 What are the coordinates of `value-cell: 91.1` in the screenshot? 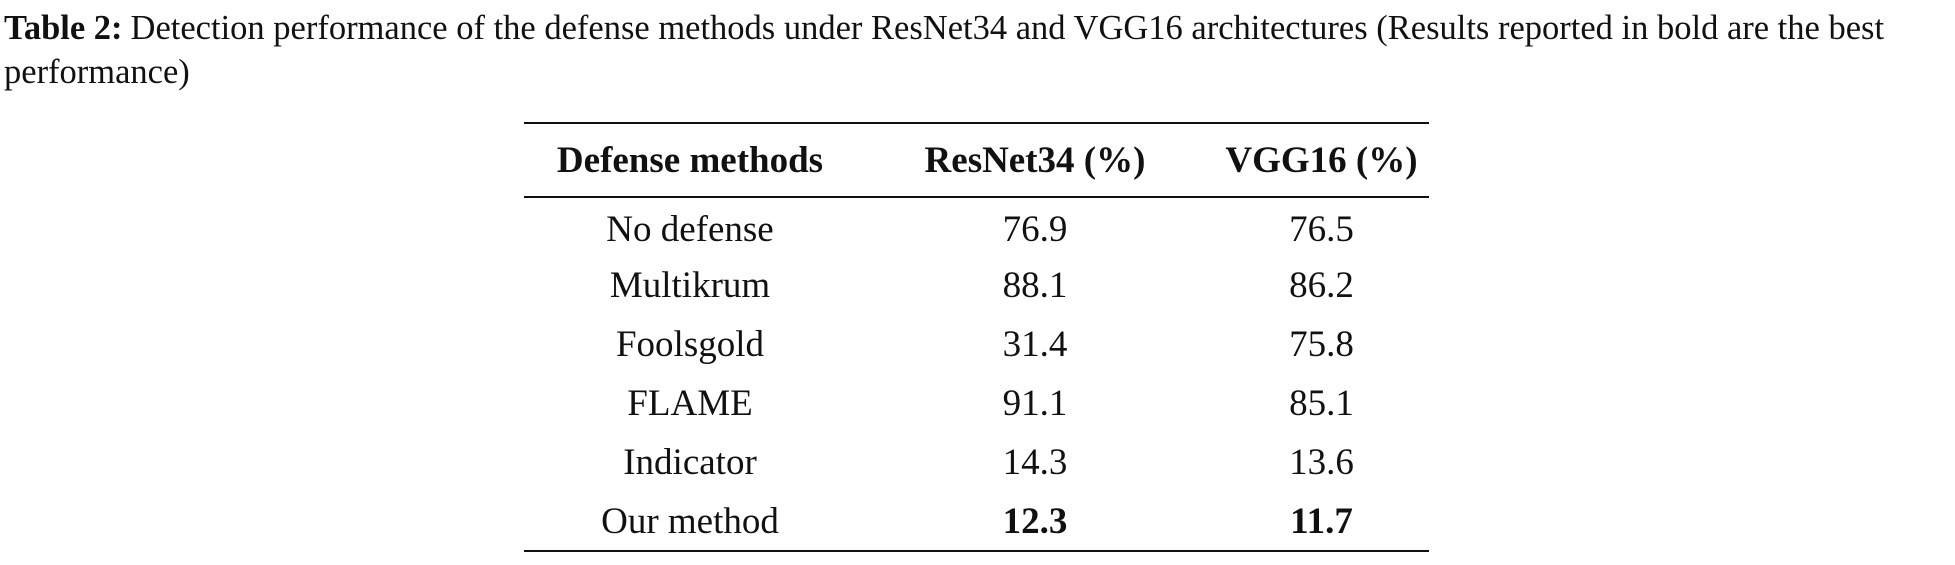 It's located at (1035, 403).